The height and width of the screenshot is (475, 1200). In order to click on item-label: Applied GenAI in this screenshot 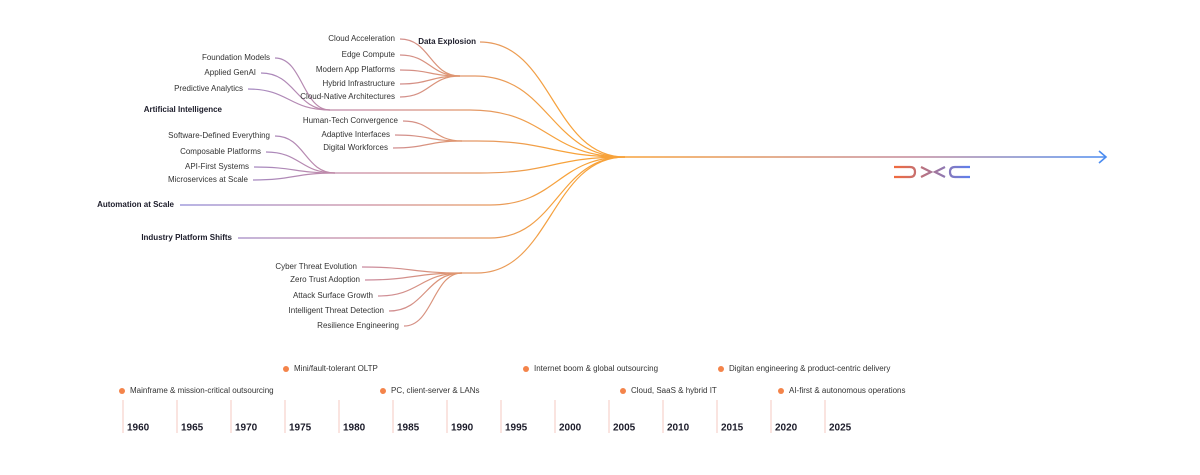, I will do `click(230, 72)`.